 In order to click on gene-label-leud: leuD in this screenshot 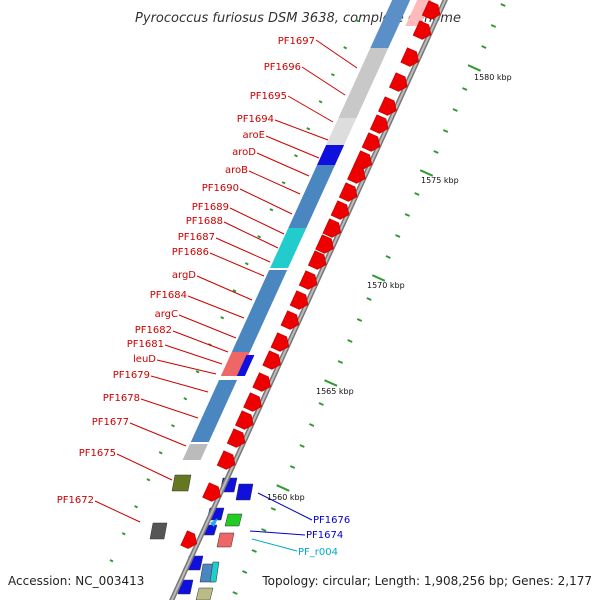, I will do `click(144, 359)`.